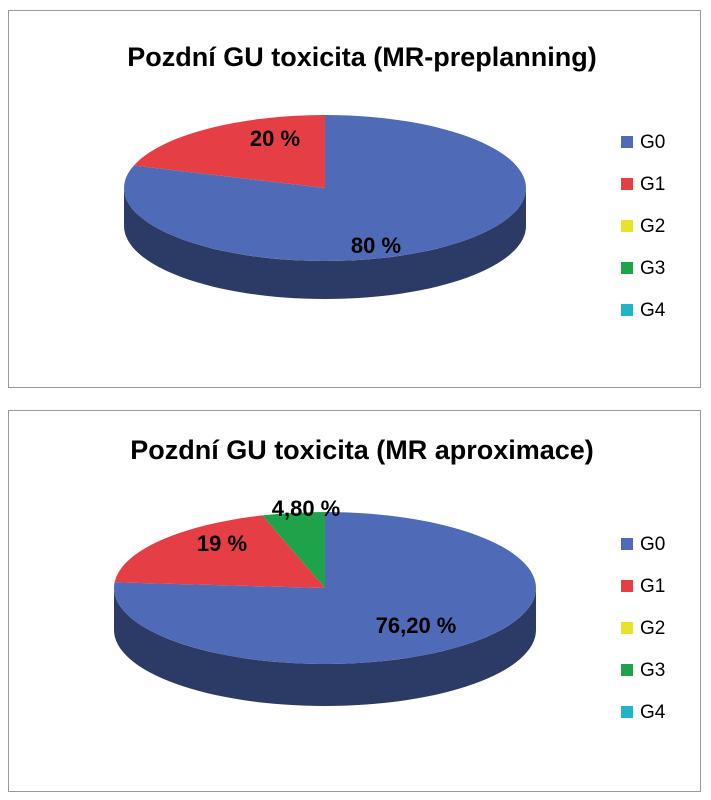 Image resolution: width=711 pixels, height=800 pixels. What do you see at coordinates (293, 550) in the screenshot?
I see `pie-slice-G3` at bounding box center [293, 550].